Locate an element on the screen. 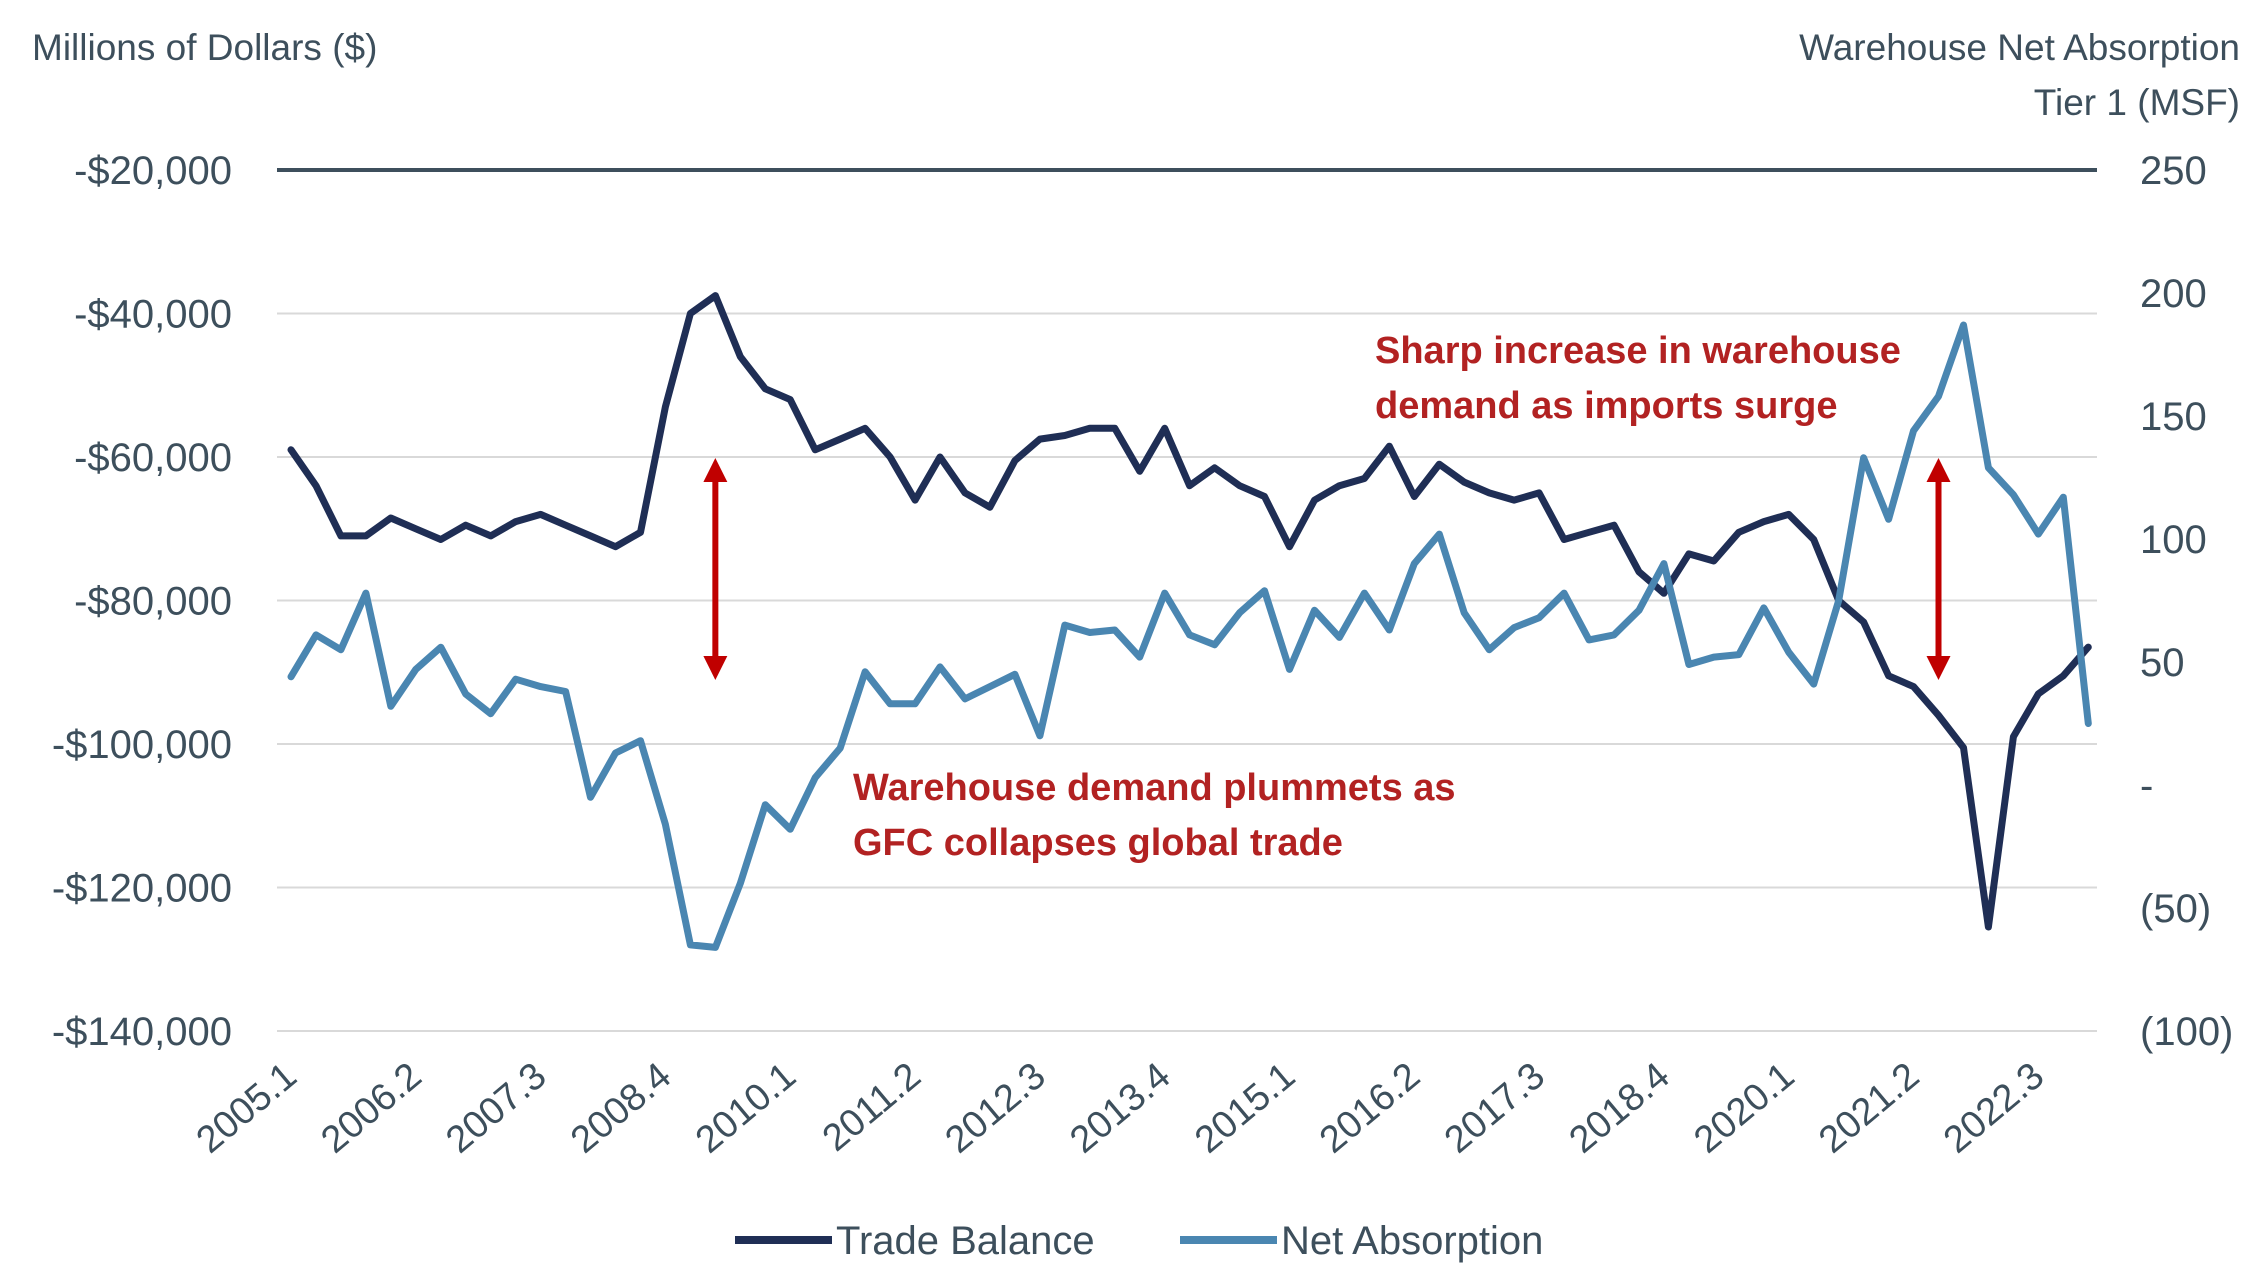 This screenshot has width=2268, height=1278. left-axis-title: Millions of Dollars ($) is located at coordinates (204, 47).